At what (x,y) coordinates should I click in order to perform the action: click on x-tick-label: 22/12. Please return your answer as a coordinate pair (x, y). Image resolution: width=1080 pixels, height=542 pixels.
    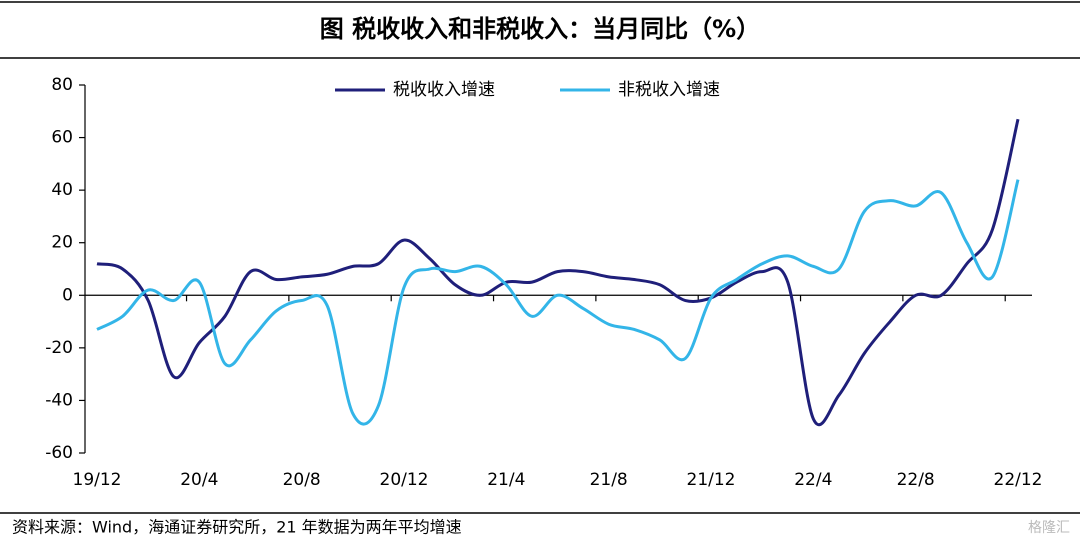
    Looking at the image, I should click on (1018, 480).